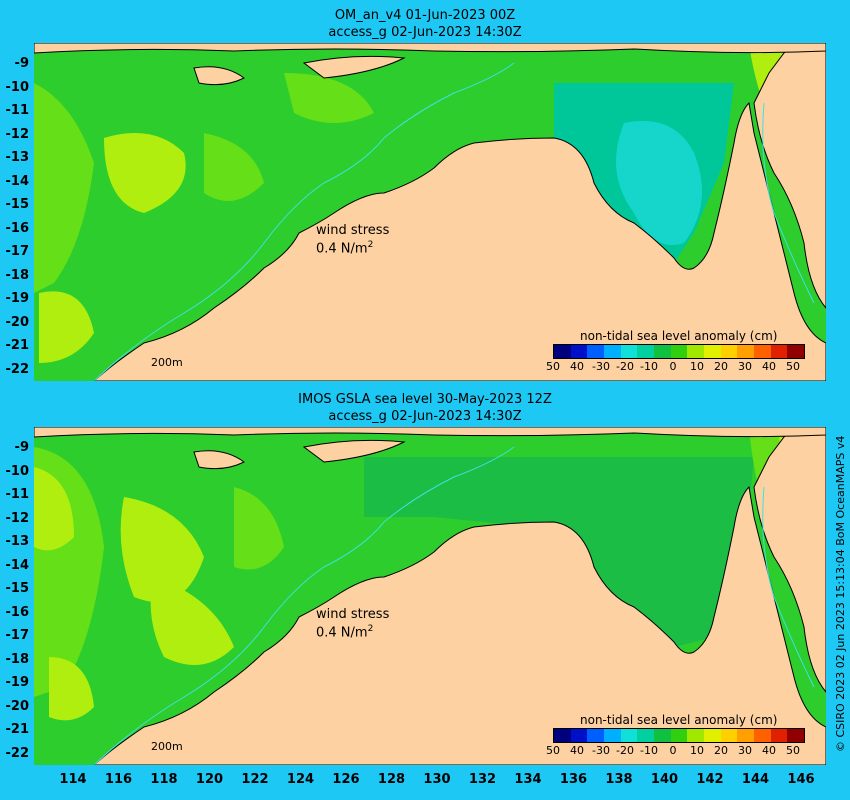 Image resolution: width=850 pixels, height=800 pixels. Describe the element at coordinates (17, 298) in the screenshot. I see `top-latitude-label: -19` at that location.